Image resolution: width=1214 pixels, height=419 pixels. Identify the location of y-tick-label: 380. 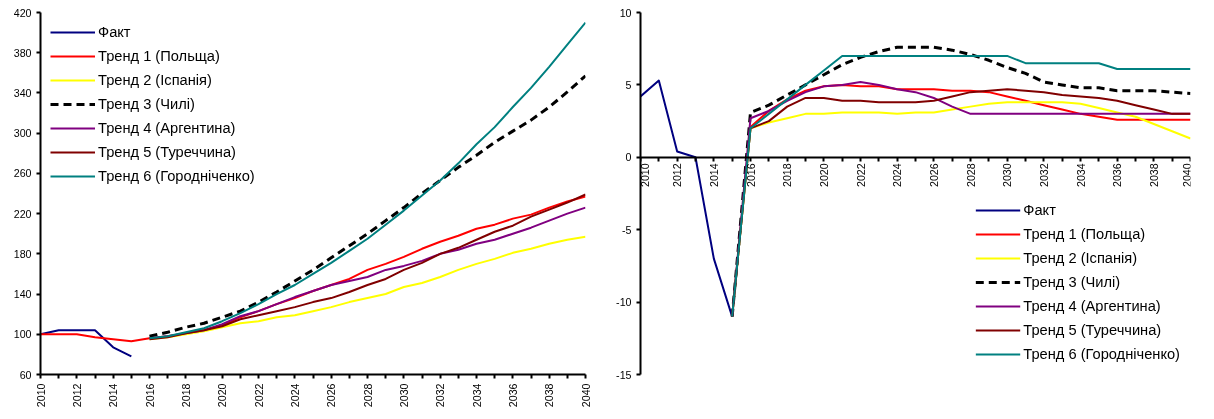
(22, 52).